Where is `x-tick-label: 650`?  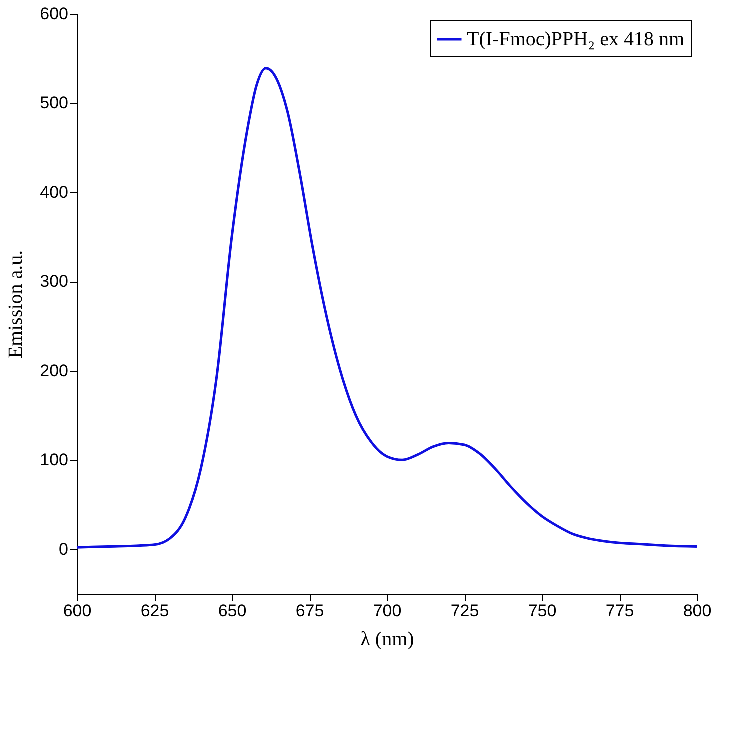 x-tick-label: 650 is located at coordinates (232, 611).